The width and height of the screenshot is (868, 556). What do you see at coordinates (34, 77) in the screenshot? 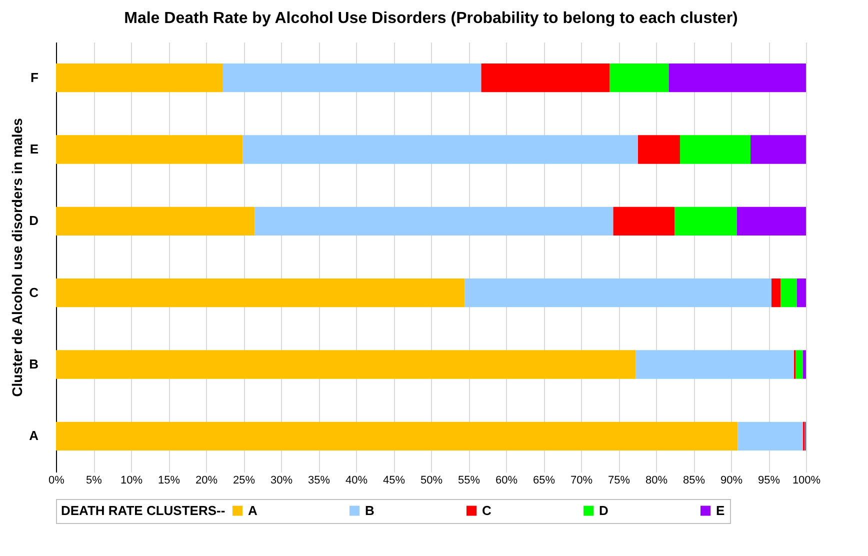
I see `y-tick-label: F` at bounding box center [34, 77].